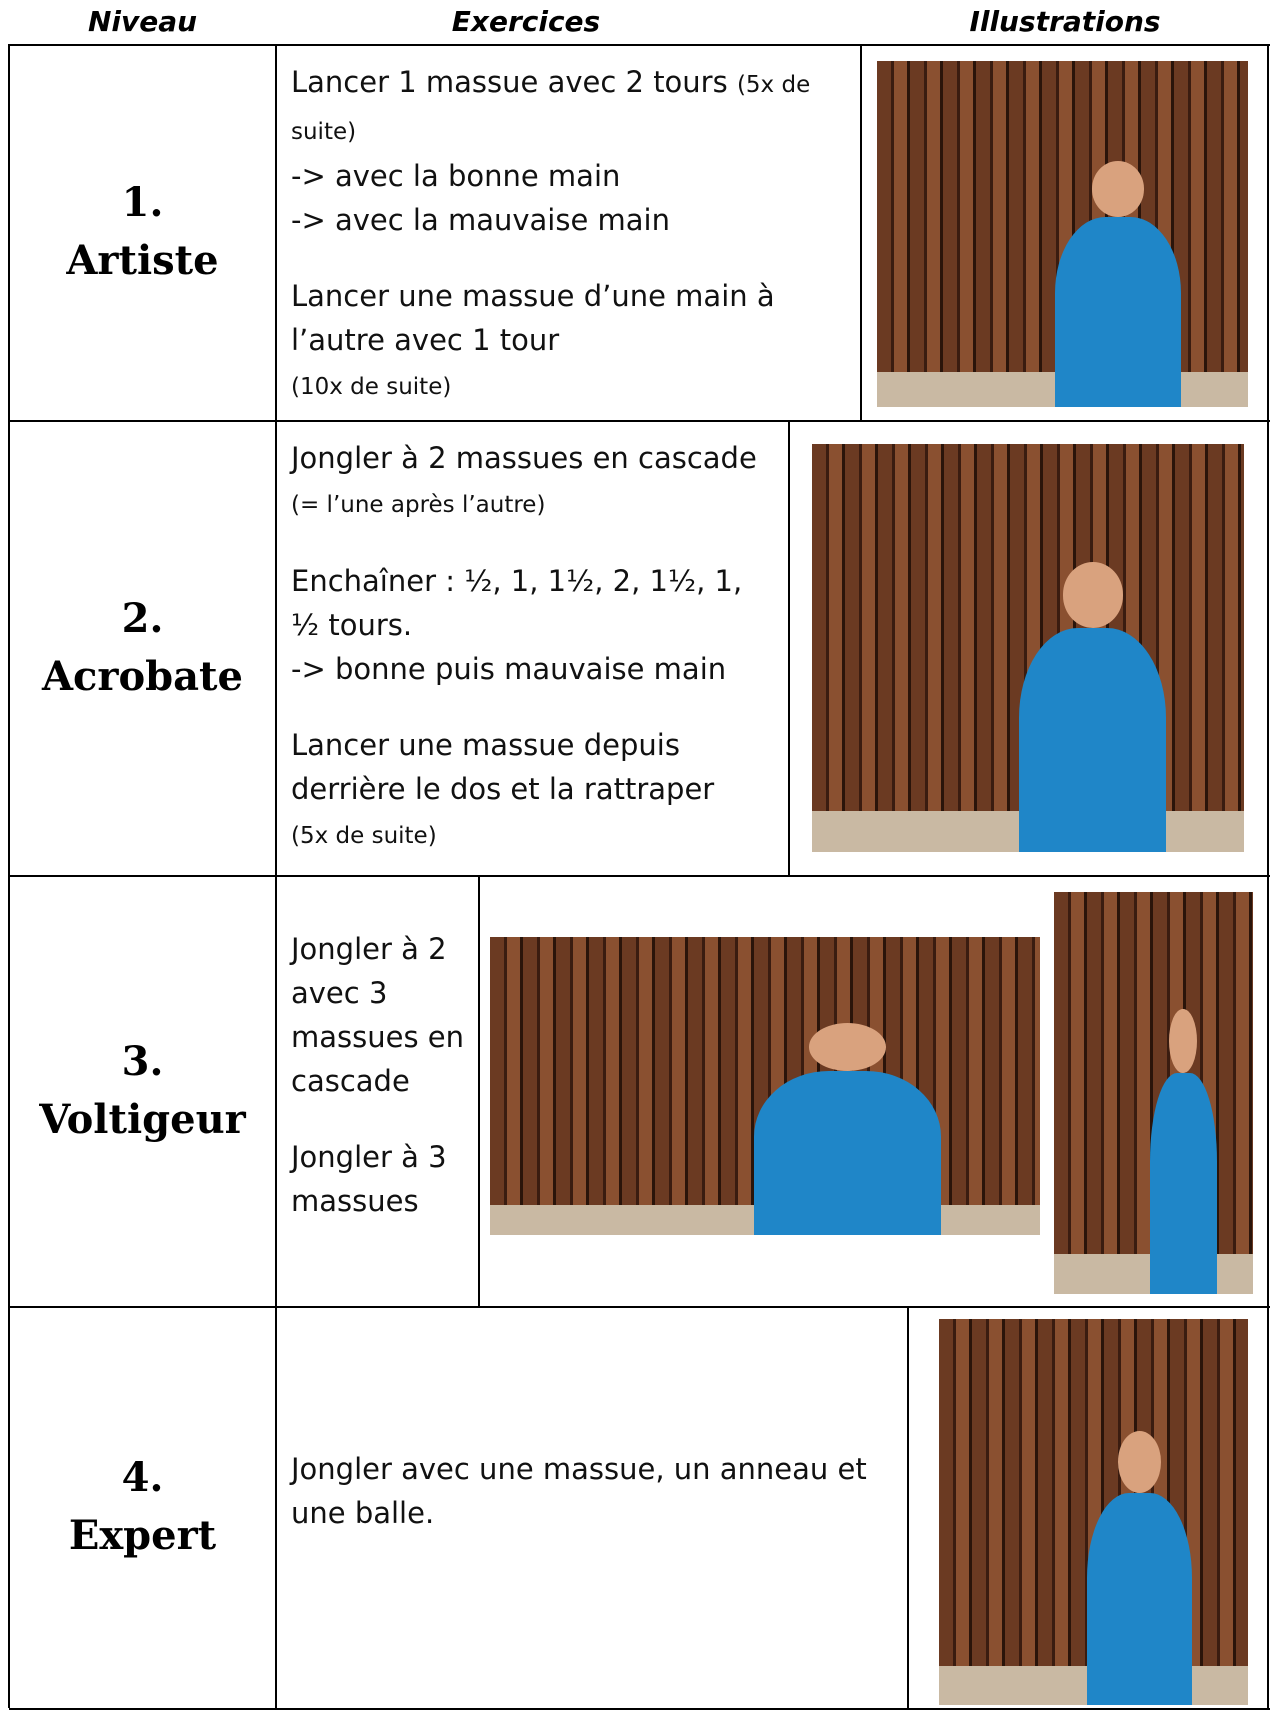 This screenshot has width=1270, height=1710. What do you see at coordinates (142, 676) in the screenshot?
I see `level-name: Acrobate` at bounding box center [142, 676].